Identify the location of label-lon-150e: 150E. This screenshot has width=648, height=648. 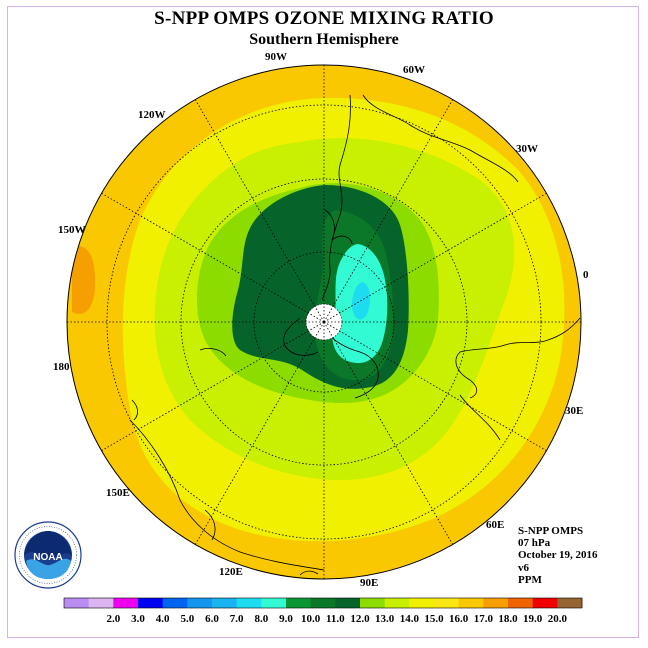
(118, 493).